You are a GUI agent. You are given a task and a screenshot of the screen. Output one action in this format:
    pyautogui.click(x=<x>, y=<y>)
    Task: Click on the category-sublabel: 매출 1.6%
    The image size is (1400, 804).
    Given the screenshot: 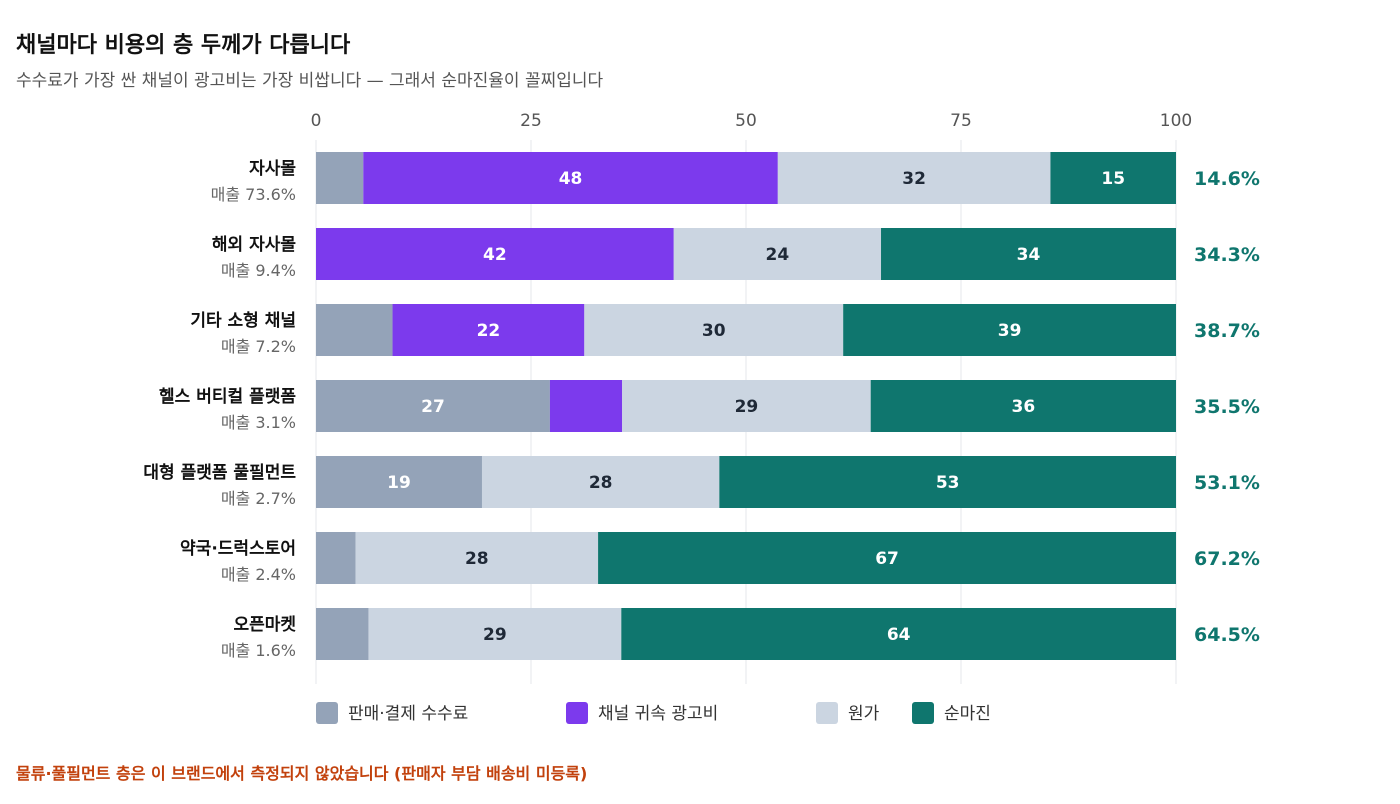 What is the action you would take?
    pyautogui.click(x=258, y=650)
    